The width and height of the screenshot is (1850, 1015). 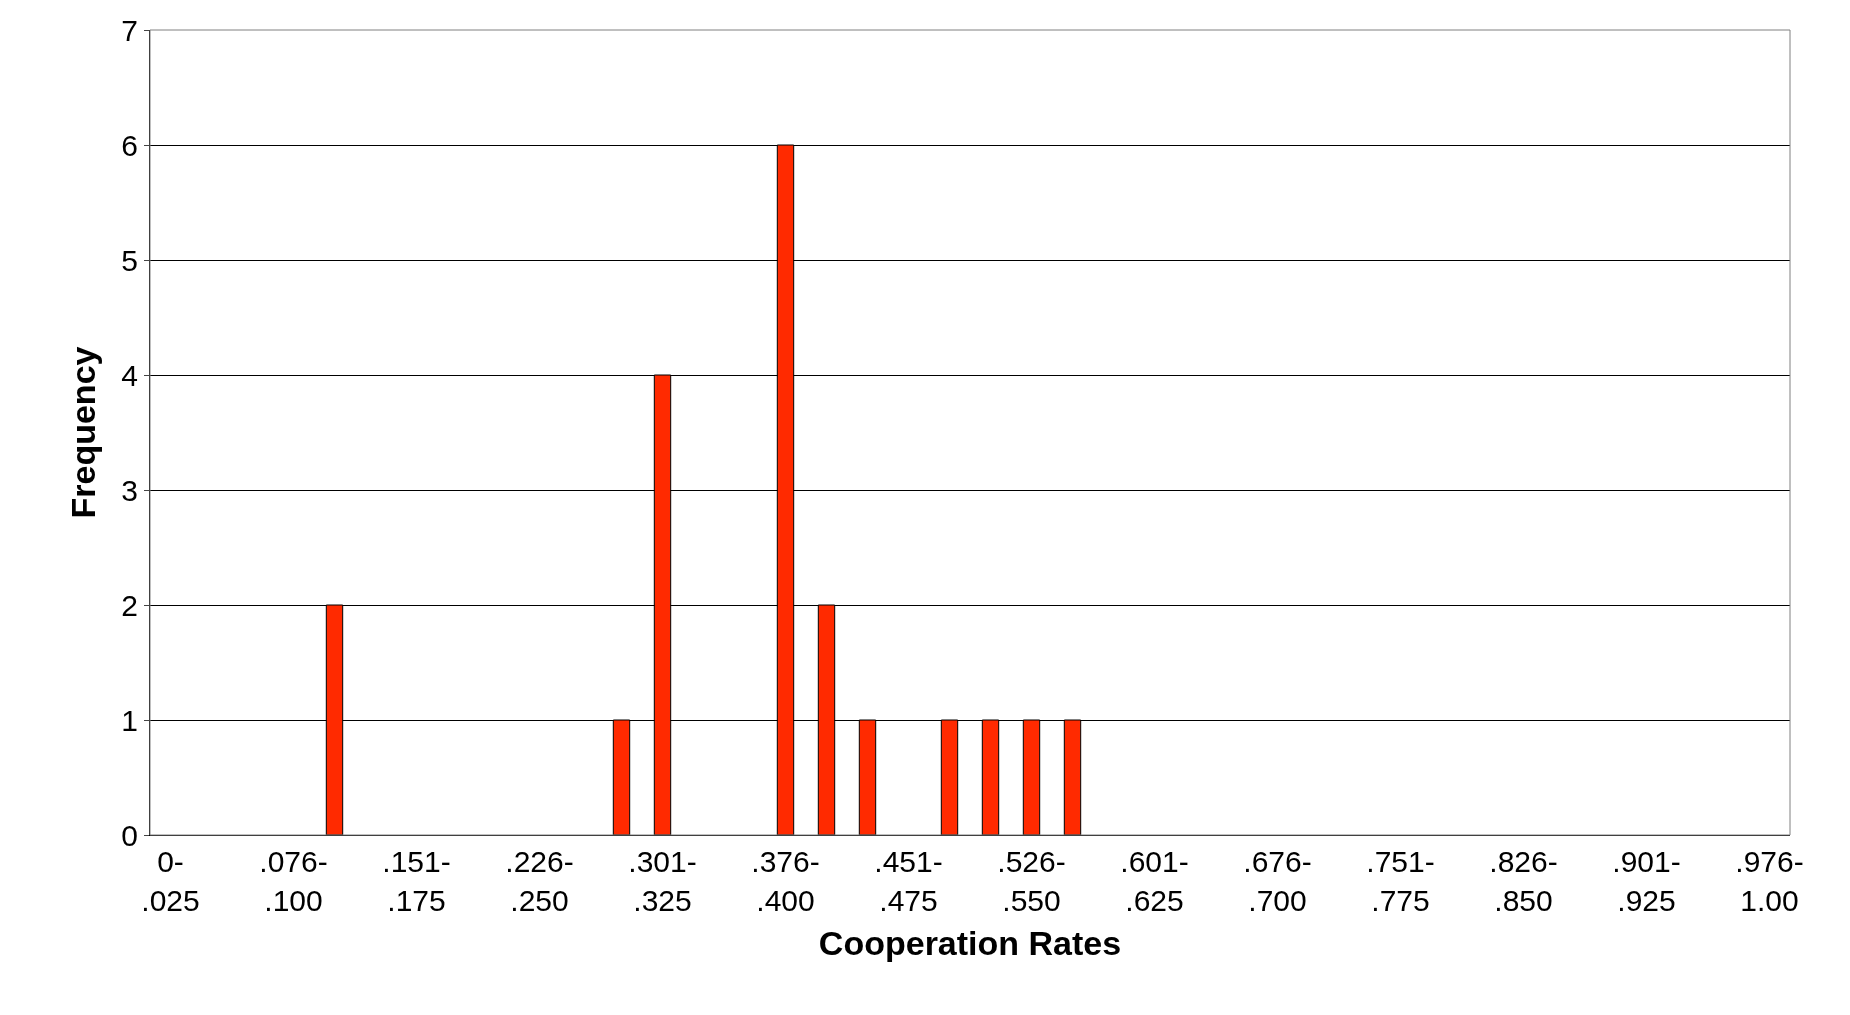 I want to click on x-tick-label: .151- .175, so click(x=416, y=881).